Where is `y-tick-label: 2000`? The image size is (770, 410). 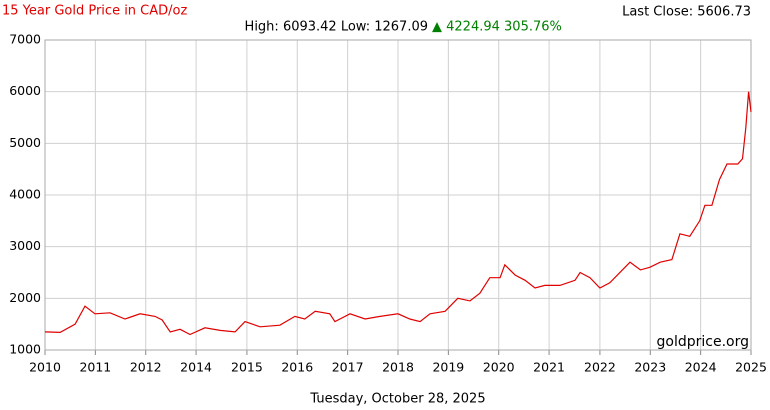
y-tick-label: 2000 is located at coordinates (25, 297).